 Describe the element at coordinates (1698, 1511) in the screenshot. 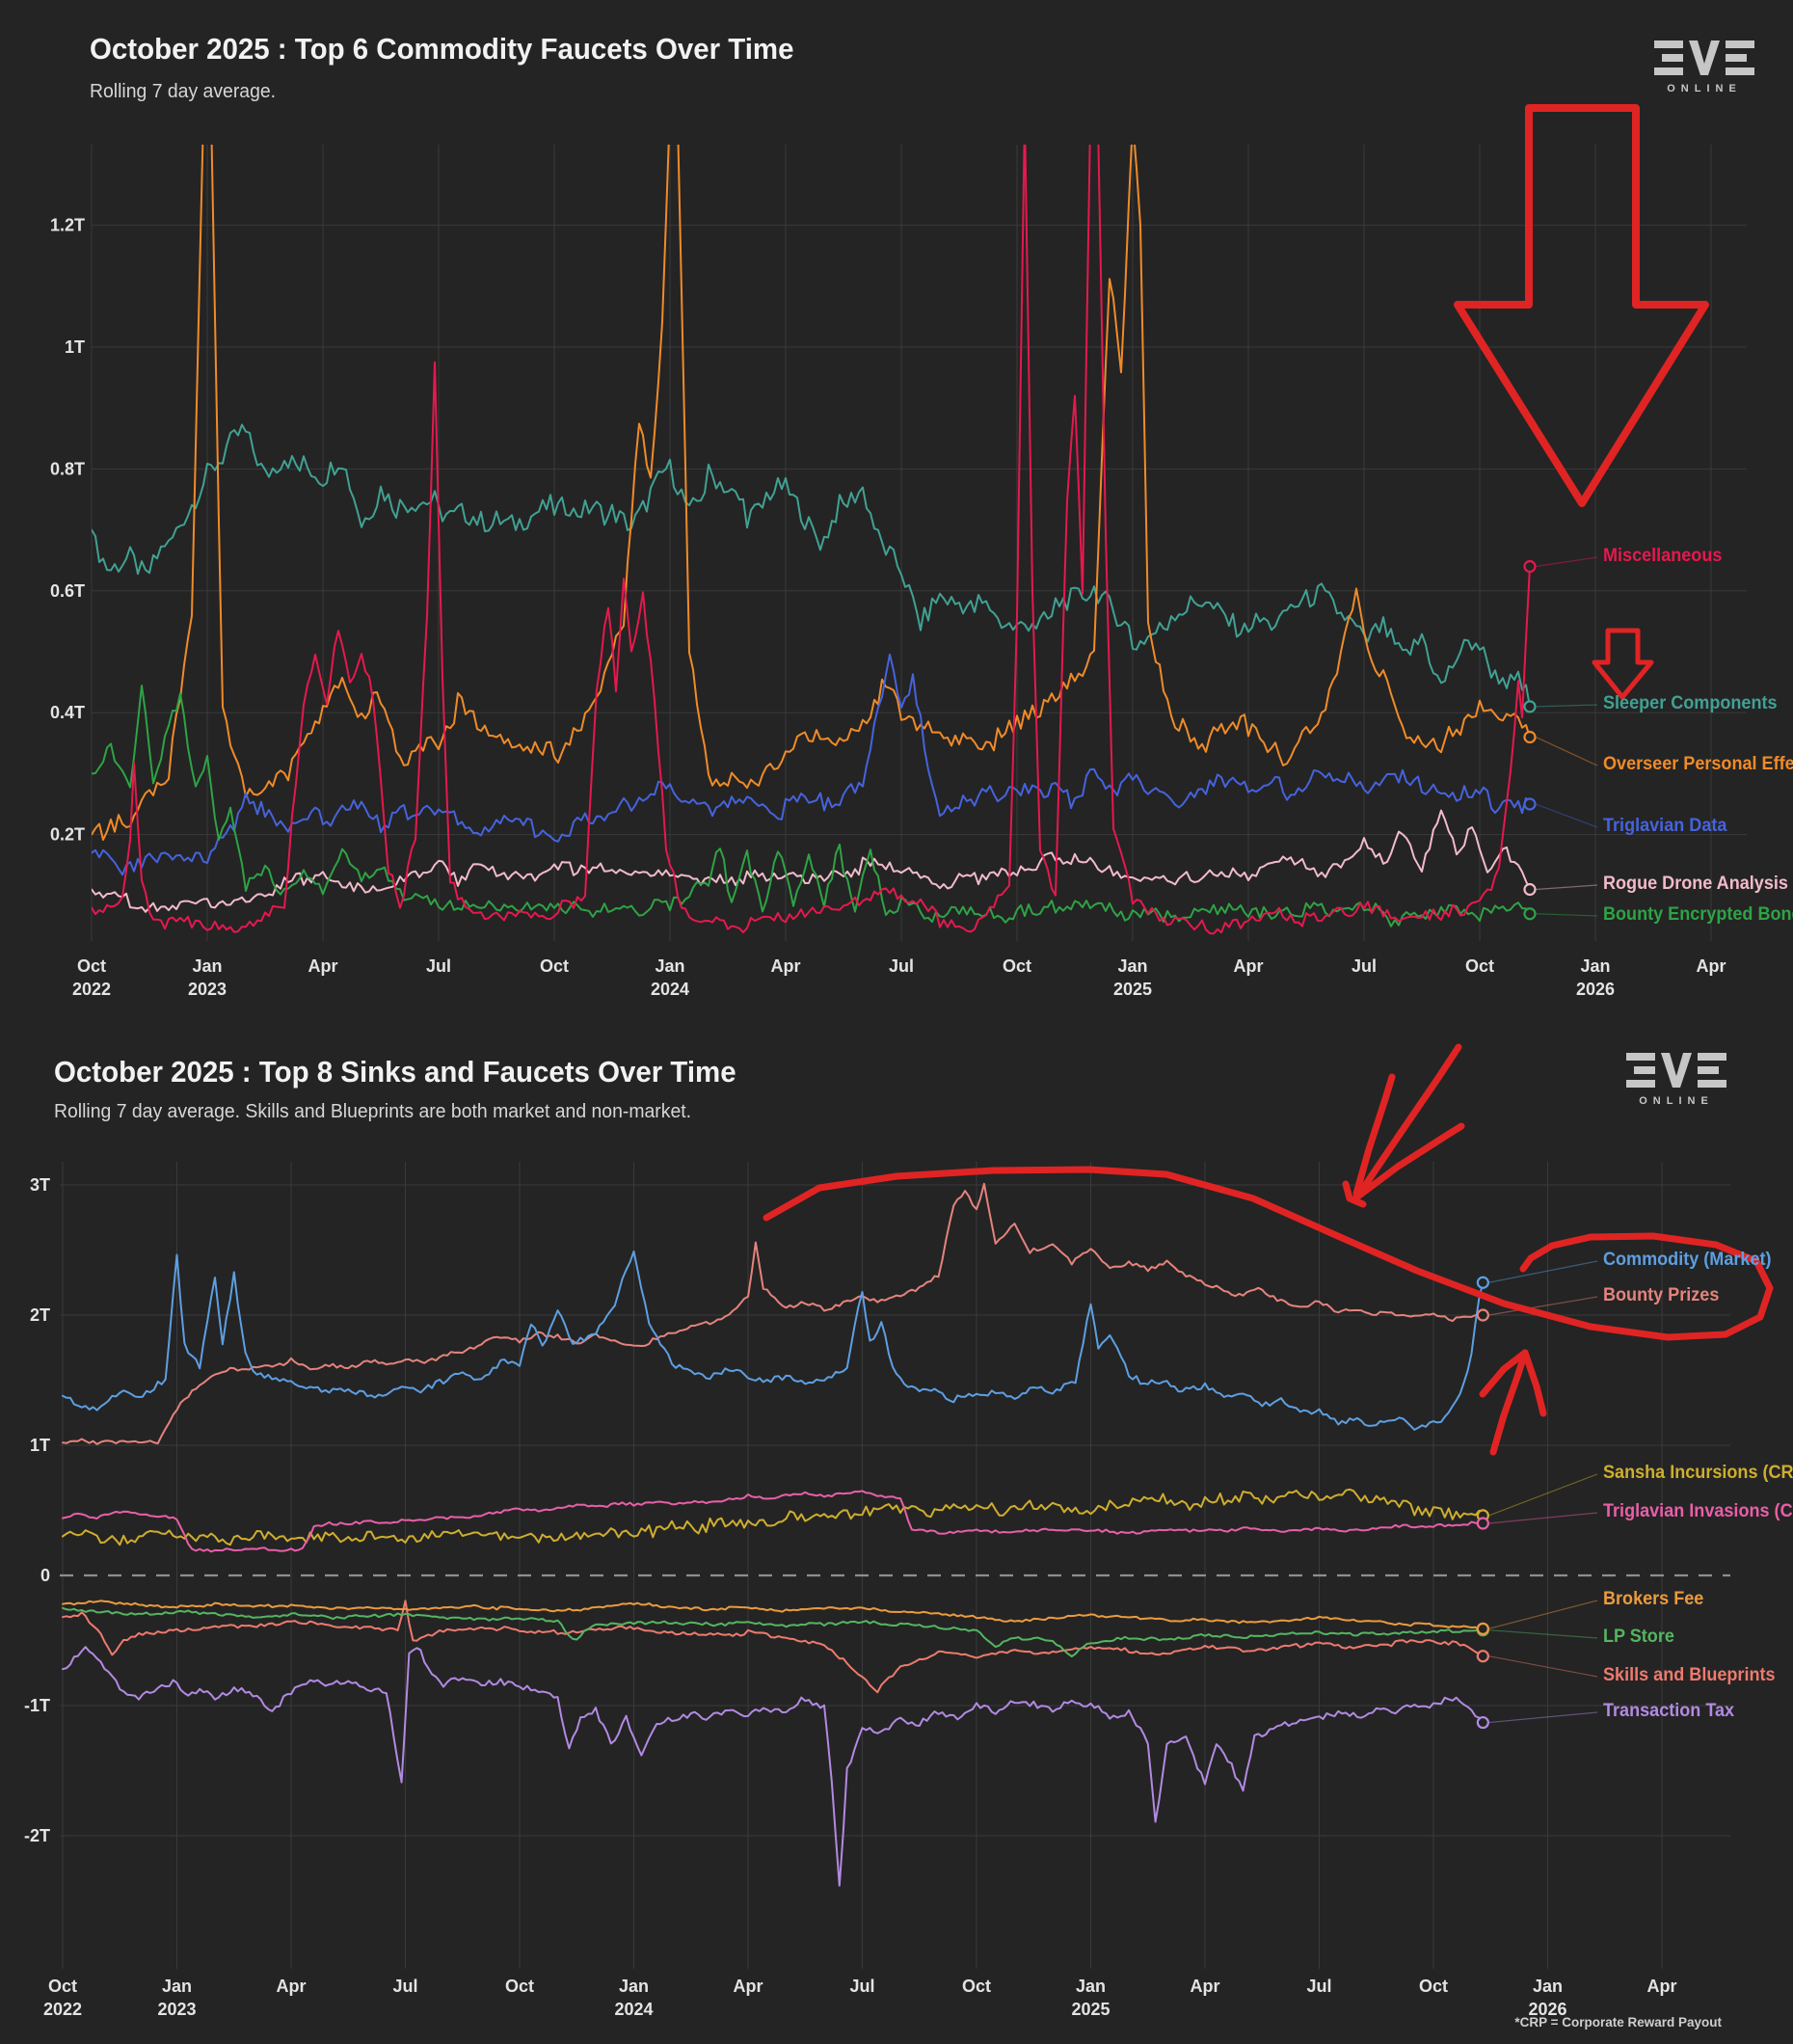

I see `legend-triglavian-invasions: Triglavian Invasions (CRP*)` at that location.